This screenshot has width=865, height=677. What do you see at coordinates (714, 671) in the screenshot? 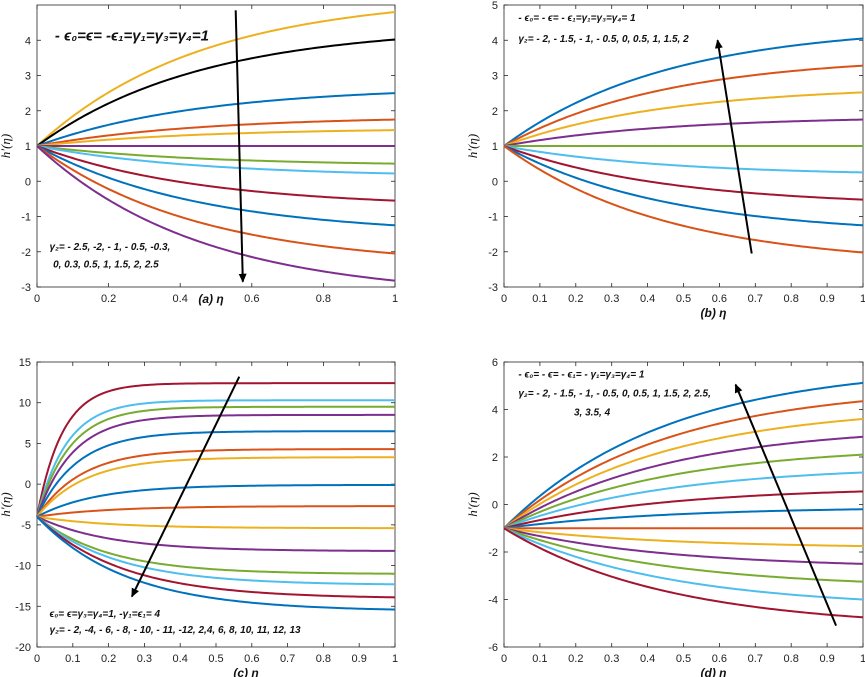
I see `x-axis-label: (d) η` at bounding box center [714, 671].